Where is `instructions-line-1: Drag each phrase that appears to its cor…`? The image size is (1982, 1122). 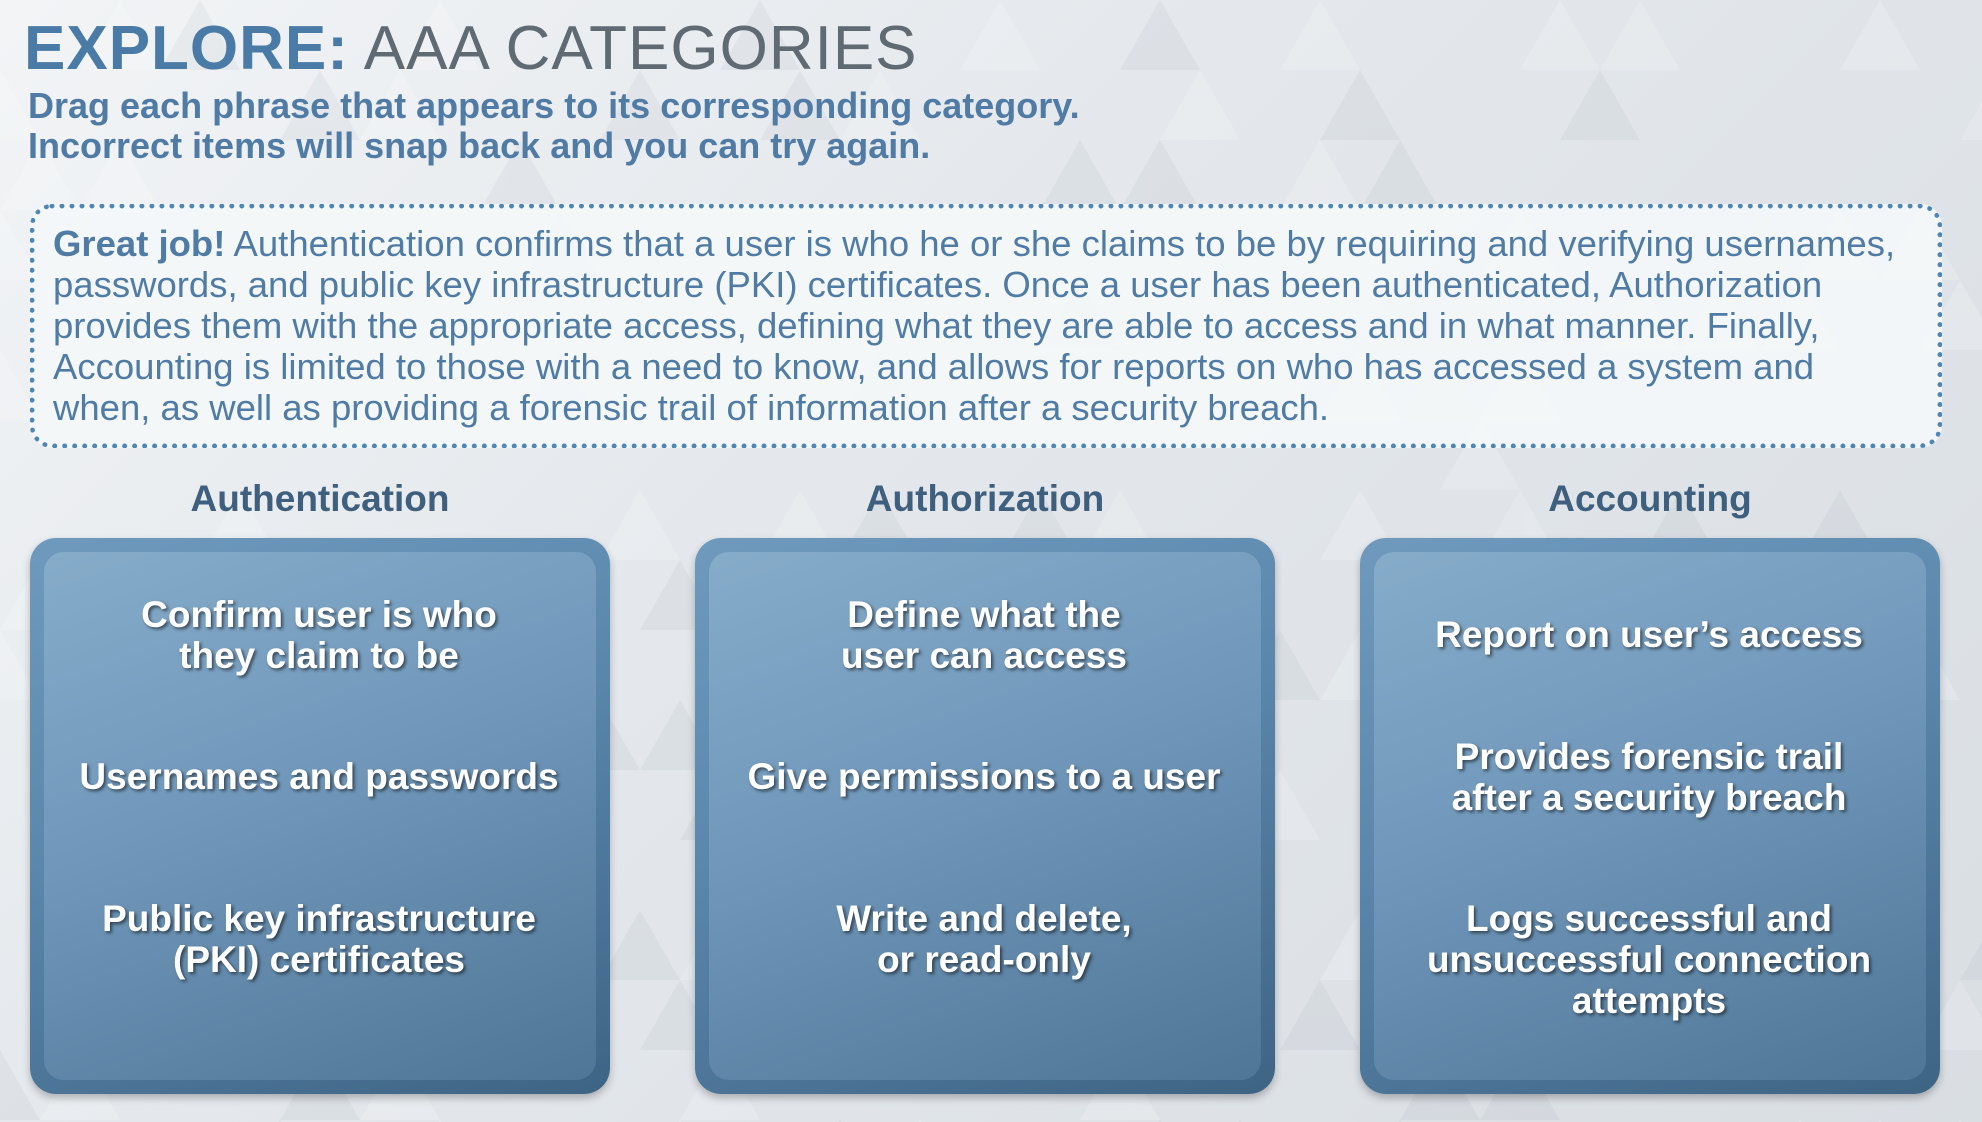 instructions-line-1: Drag each phrase that appears to its cor… is located at coordinates (554, 105).